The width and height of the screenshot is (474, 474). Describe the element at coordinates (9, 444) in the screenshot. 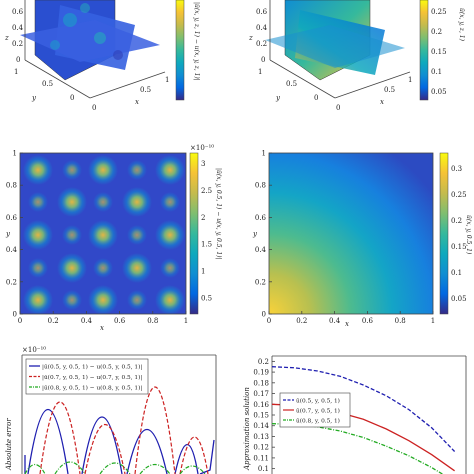

I see `panel-e-ylabel: Absolute error` at that location.